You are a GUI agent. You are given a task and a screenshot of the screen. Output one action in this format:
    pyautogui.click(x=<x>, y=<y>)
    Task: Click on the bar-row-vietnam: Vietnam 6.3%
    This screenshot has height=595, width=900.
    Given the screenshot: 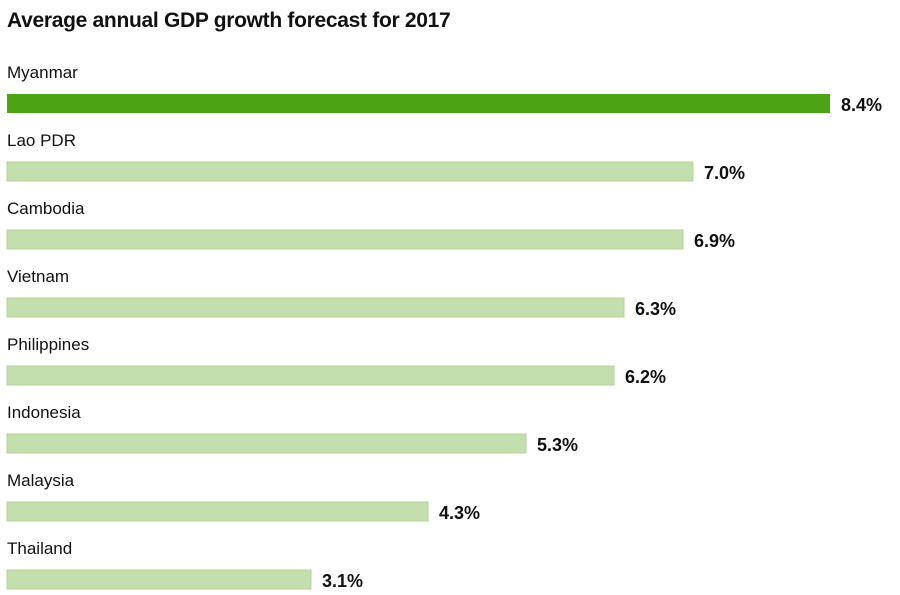 What is the action you would take?
    pyautogui.click(x=341, y=293)
    